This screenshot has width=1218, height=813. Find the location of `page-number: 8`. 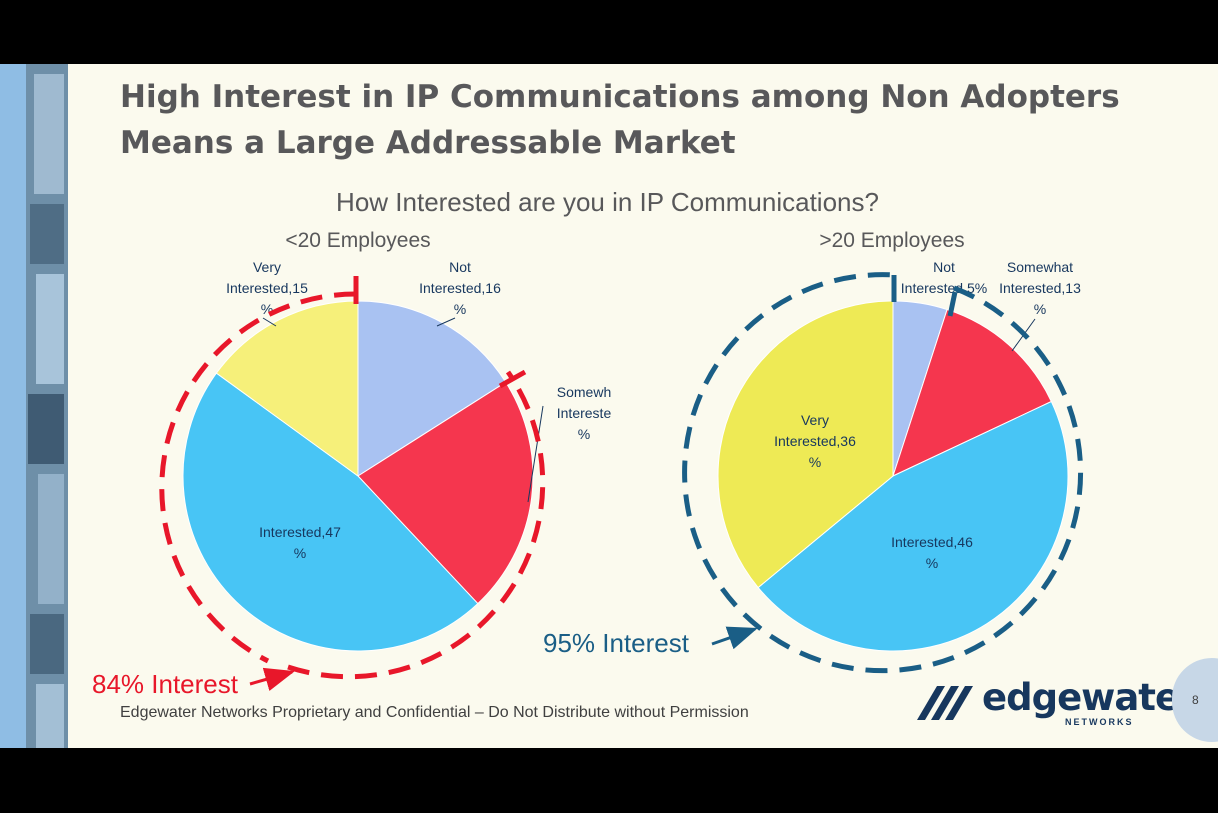

page-number: 8 is located at coordinates (1195, 700).